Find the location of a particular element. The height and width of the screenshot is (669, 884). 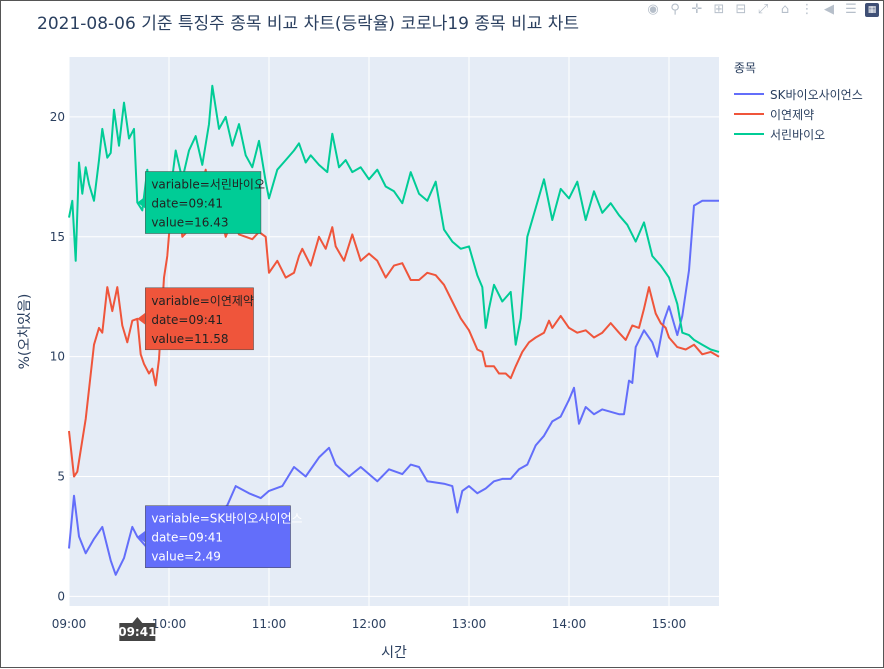

legend-item-serin-bio: 서린바이오 is located at coordinates (798, 134).